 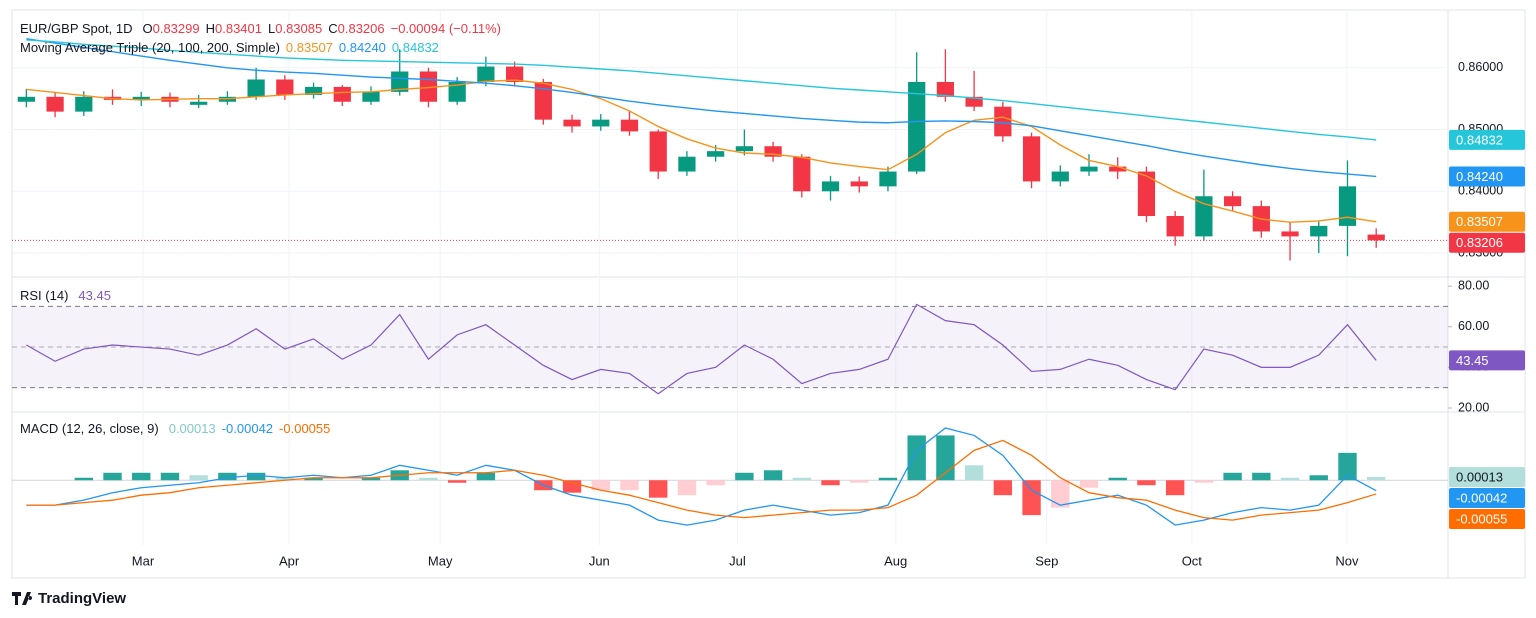 I want to click on symbol-title: EUR/GBP Spot, 1D, so click(x=76, y=28).